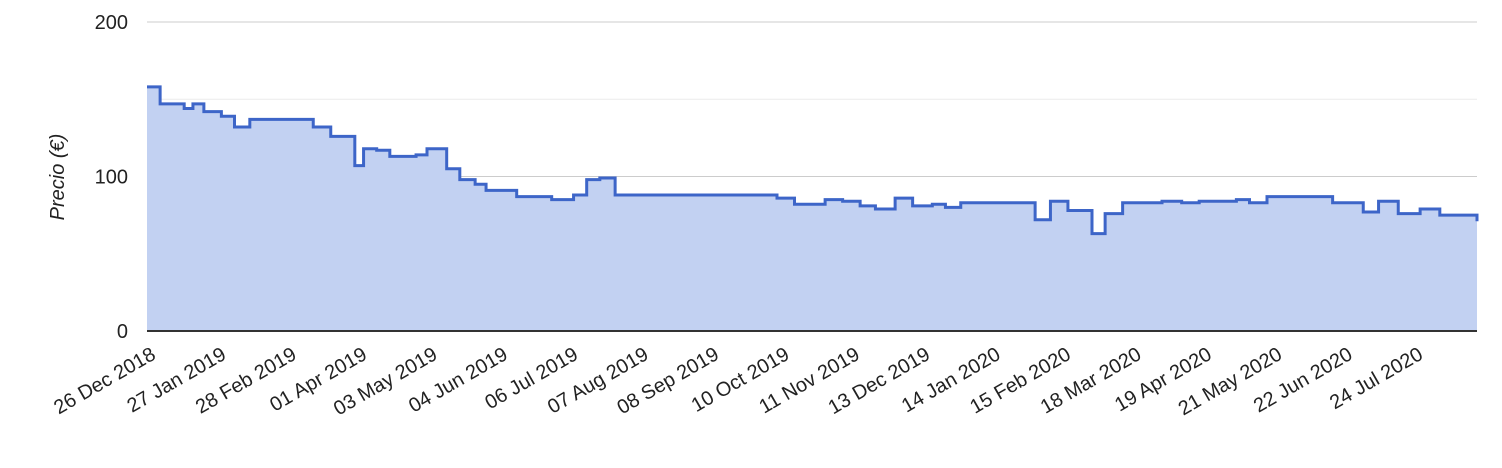 The height and width of the screenshot is (468, 1502). What do you see at coordinates (122, 332) in the screenshot?
I see `y-tick-label: 0` at bounding box center [122, 332].